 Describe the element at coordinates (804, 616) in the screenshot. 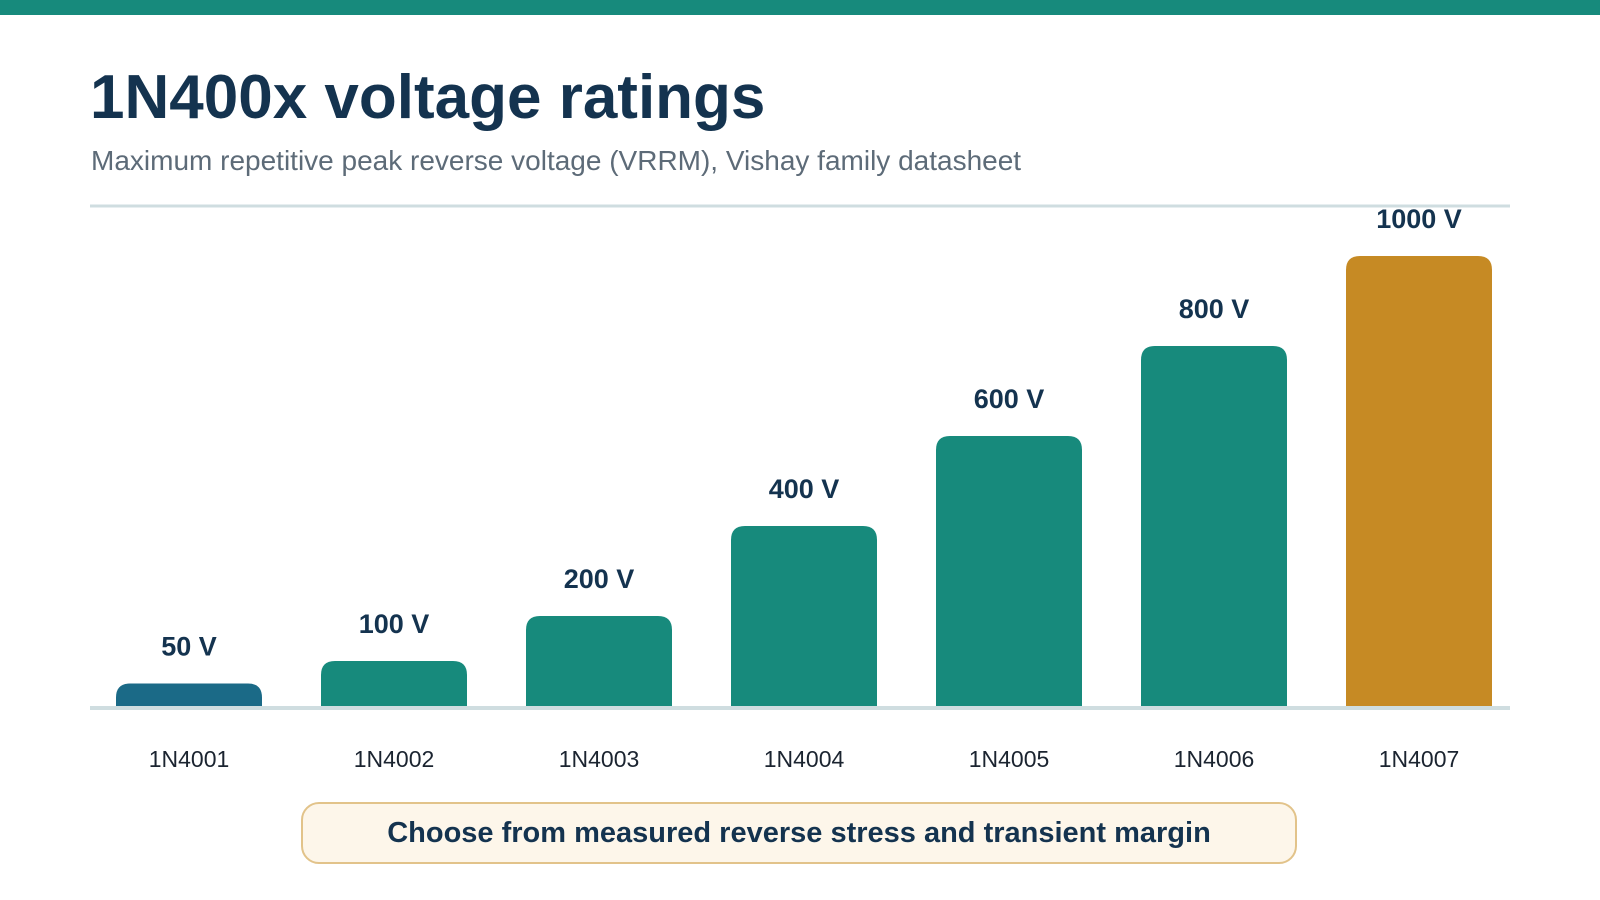

I see `bar-1n4004` at that location.